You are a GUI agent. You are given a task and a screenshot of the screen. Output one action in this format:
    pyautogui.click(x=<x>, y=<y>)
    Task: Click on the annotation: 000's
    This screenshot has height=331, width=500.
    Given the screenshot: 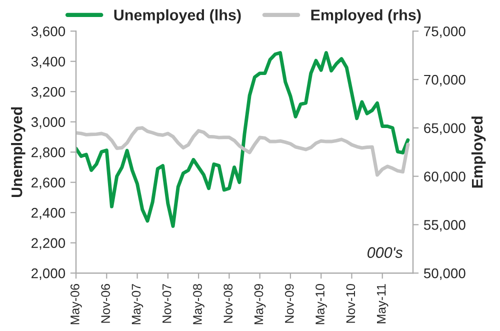 What is the action you would take?
    pyautogui.click(x=385, y=252)
    